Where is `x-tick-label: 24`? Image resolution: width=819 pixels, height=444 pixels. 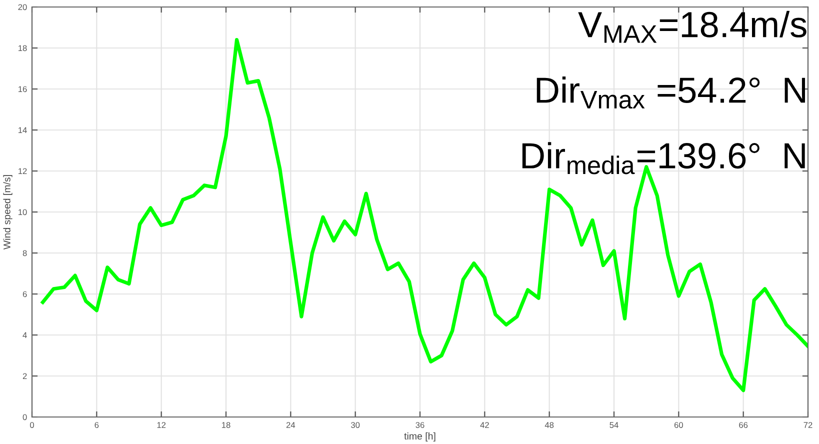 x-tick-label: 24 is located at coordinates (291, 425).